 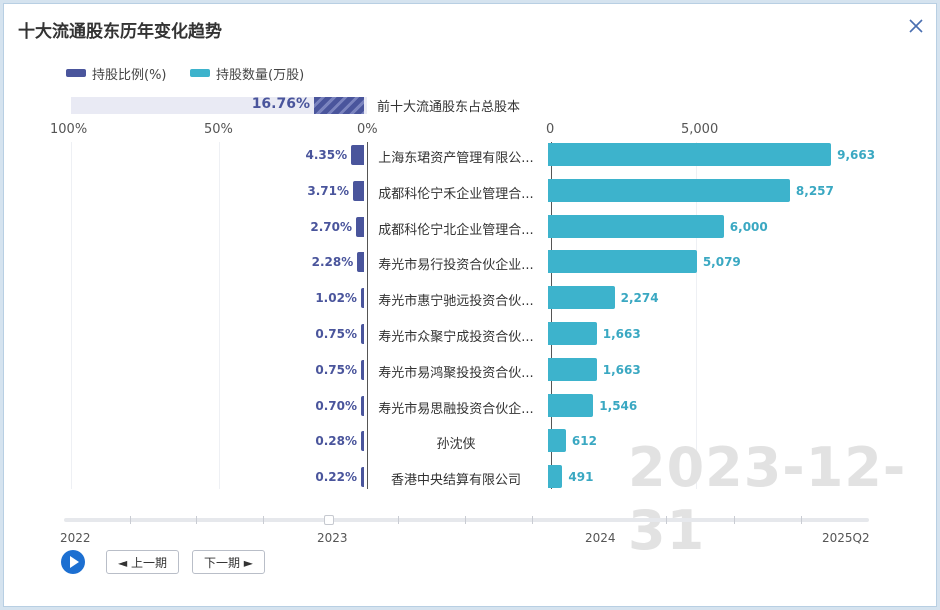 I want to click on date-watermark: 2023-12-31, so click(x=767, y=499).